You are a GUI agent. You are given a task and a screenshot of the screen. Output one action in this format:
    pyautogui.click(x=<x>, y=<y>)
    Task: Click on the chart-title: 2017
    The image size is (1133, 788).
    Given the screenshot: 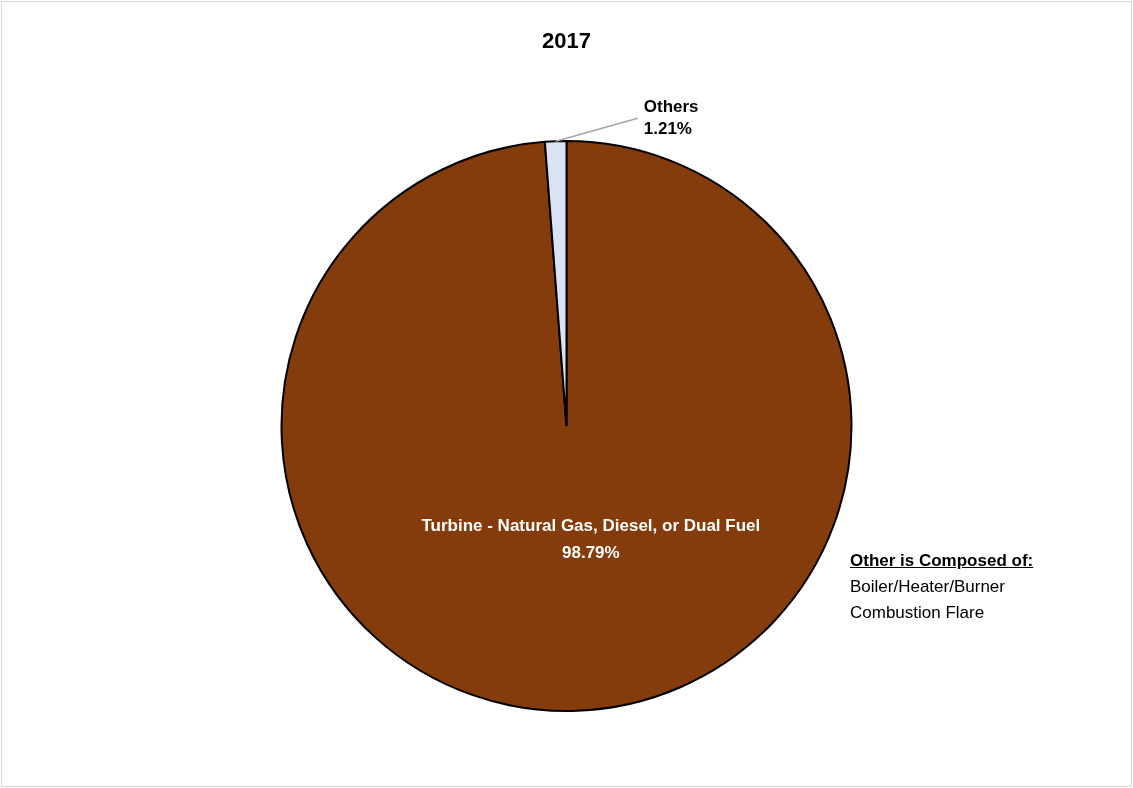 What is the action you would take?
    pyautogui.click(x=566, y=41)
    